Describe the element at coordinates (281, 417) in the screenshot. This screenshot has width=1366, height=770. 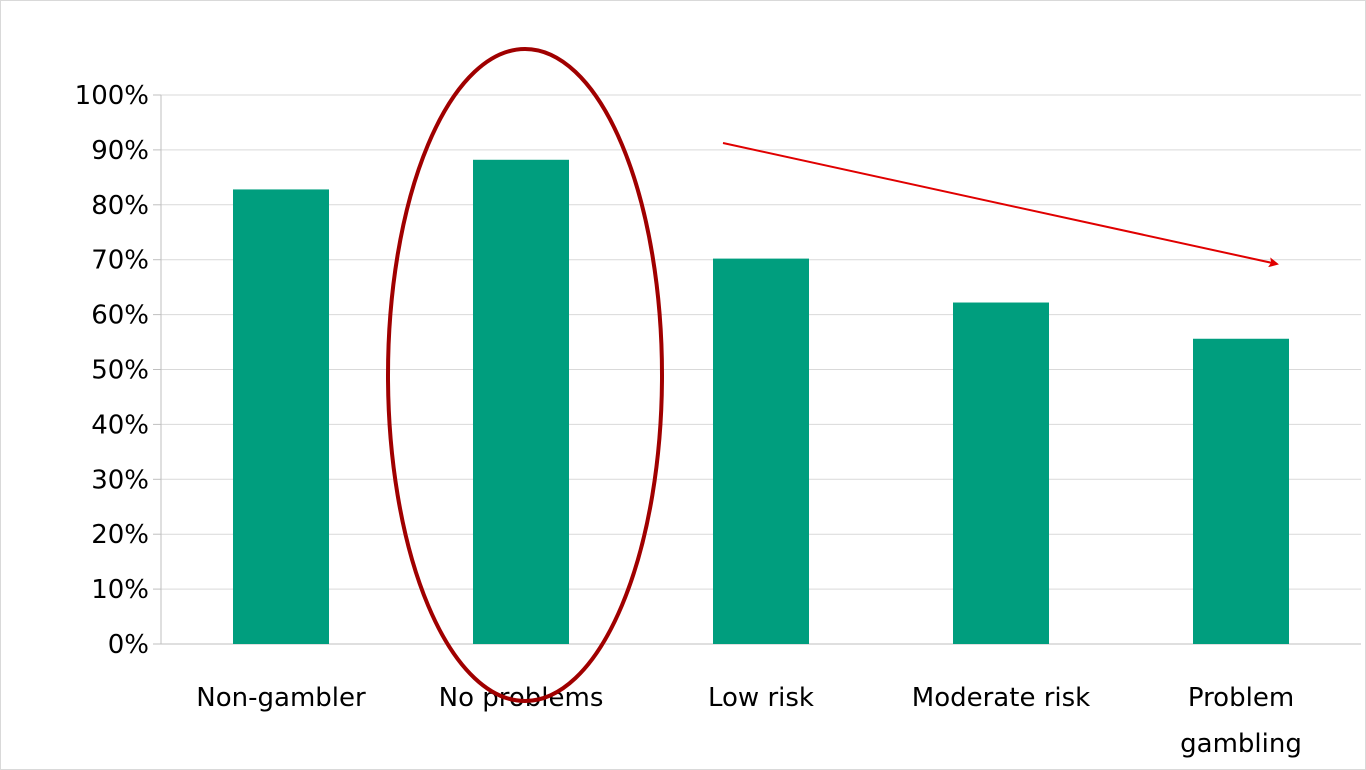
I see `bar-non-gambler` at that location.